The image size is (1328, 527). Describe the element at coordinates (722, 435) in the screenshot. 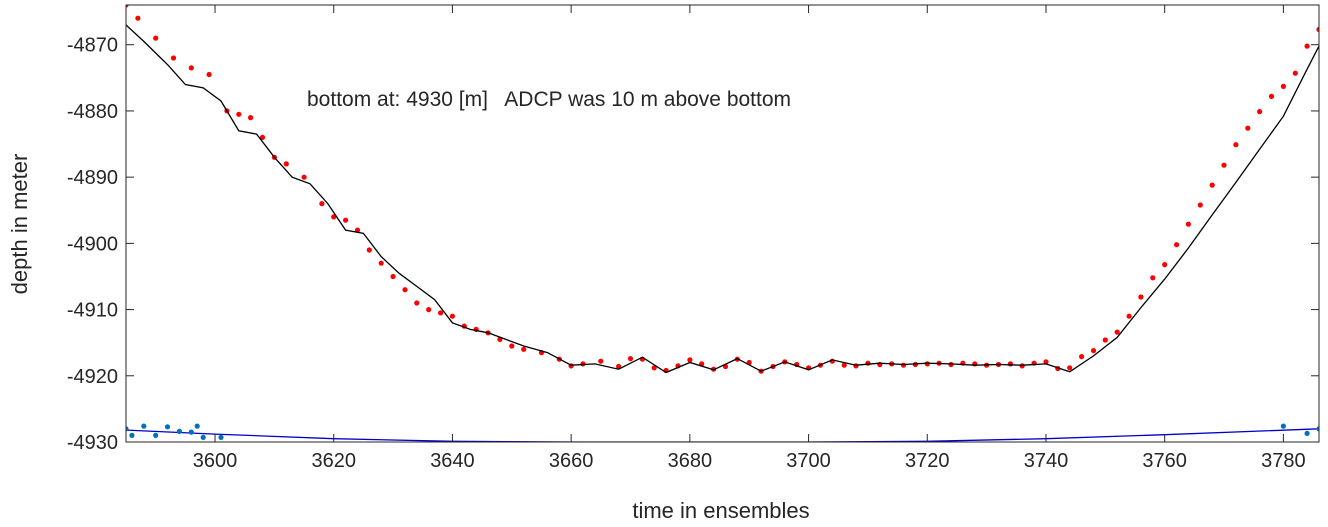

I see `series-2-line` at that location.